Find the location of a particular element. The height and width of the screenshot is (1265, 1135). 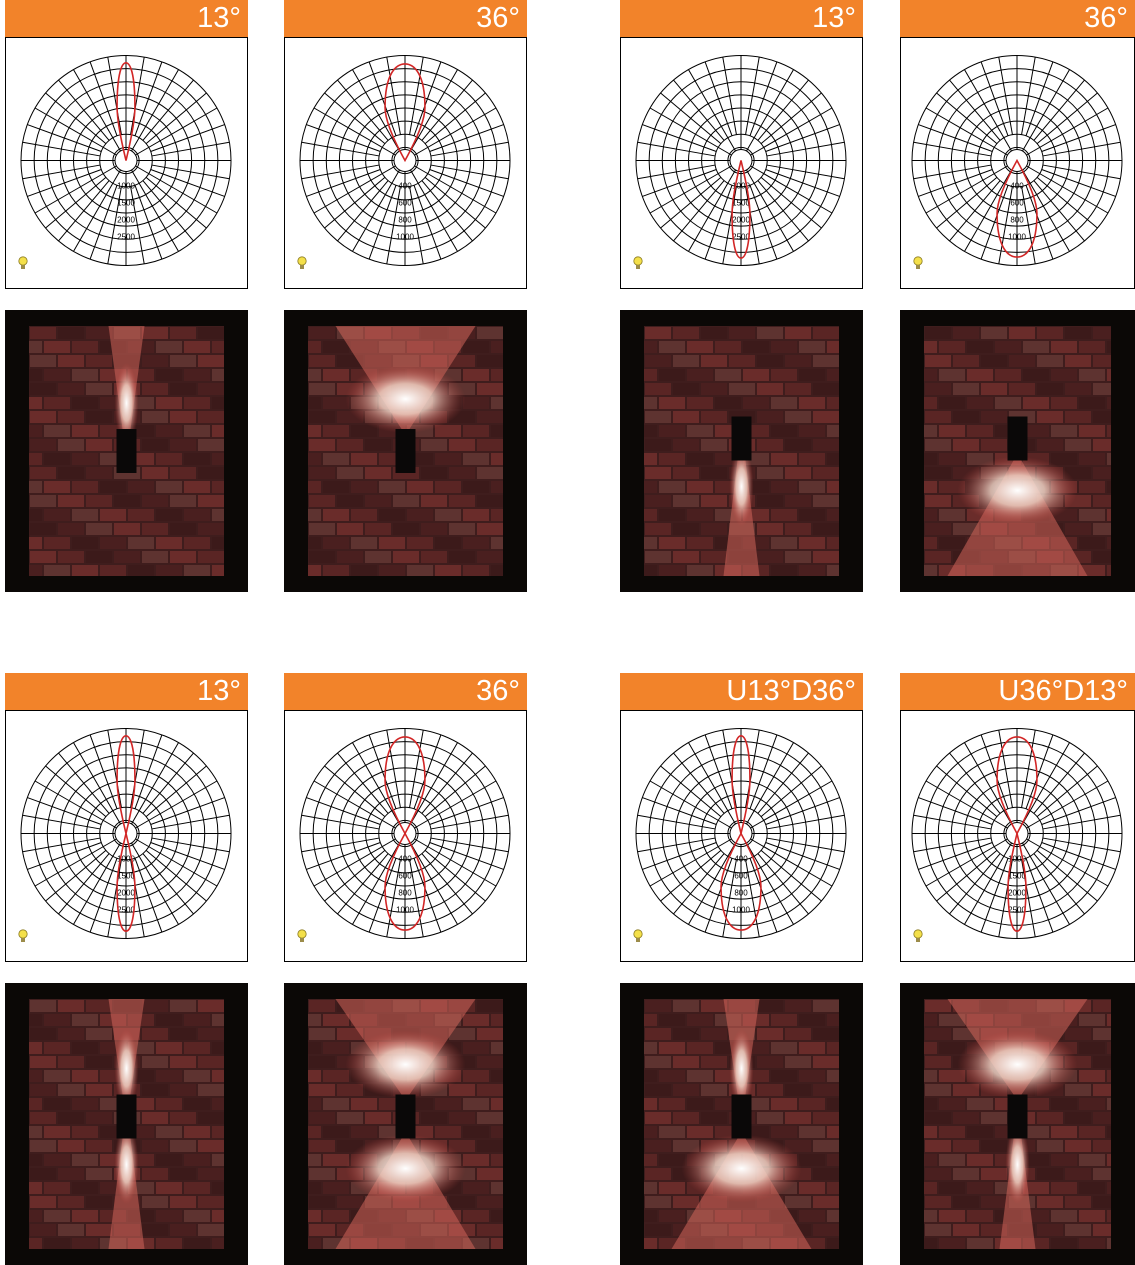

beam-angle-label: U36°D13° is located at coordinates (1017, 691).